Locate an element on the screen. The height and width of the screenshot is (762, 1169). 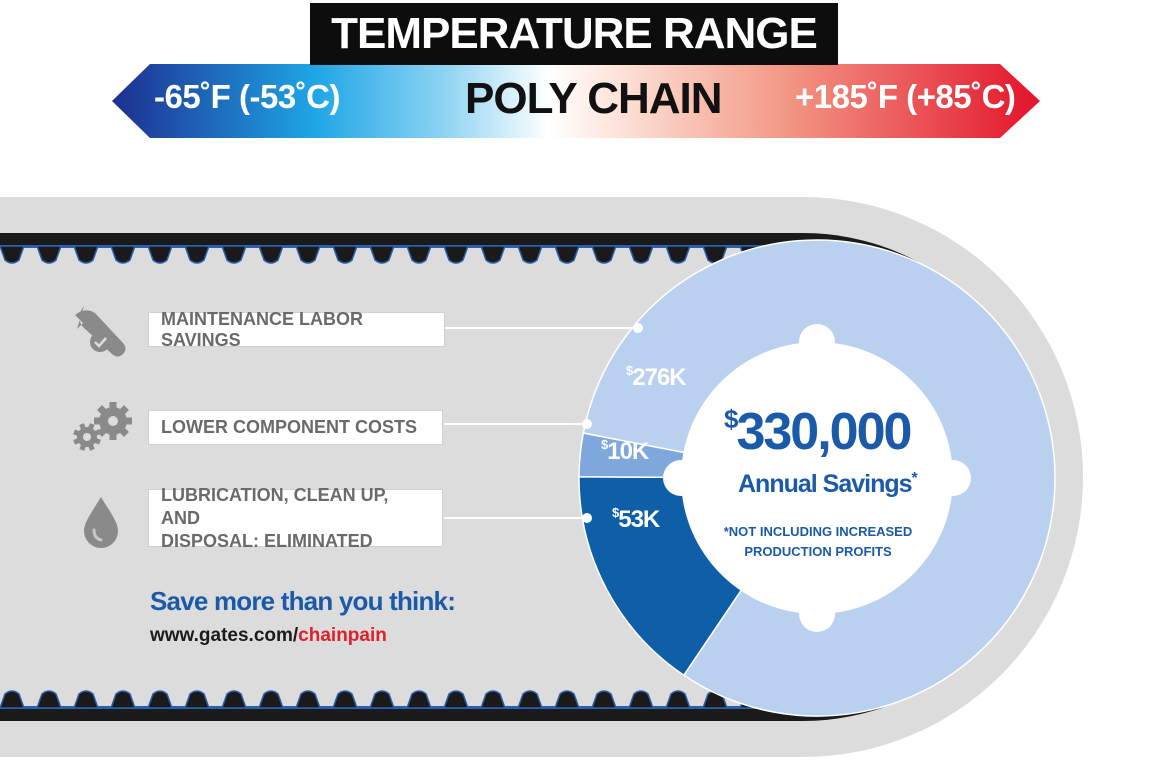
item-maintenance-labor: MAINTENANCE LABOR SAVINGS is located at coordinates (296, 329).